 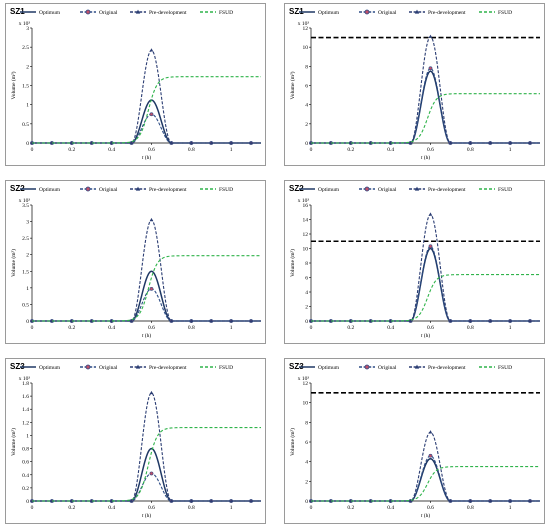 What do you see at coordinates (25, 463) in the screenshot?
I see `y-tick-label: 0.6` at bounding box center [25, 463].